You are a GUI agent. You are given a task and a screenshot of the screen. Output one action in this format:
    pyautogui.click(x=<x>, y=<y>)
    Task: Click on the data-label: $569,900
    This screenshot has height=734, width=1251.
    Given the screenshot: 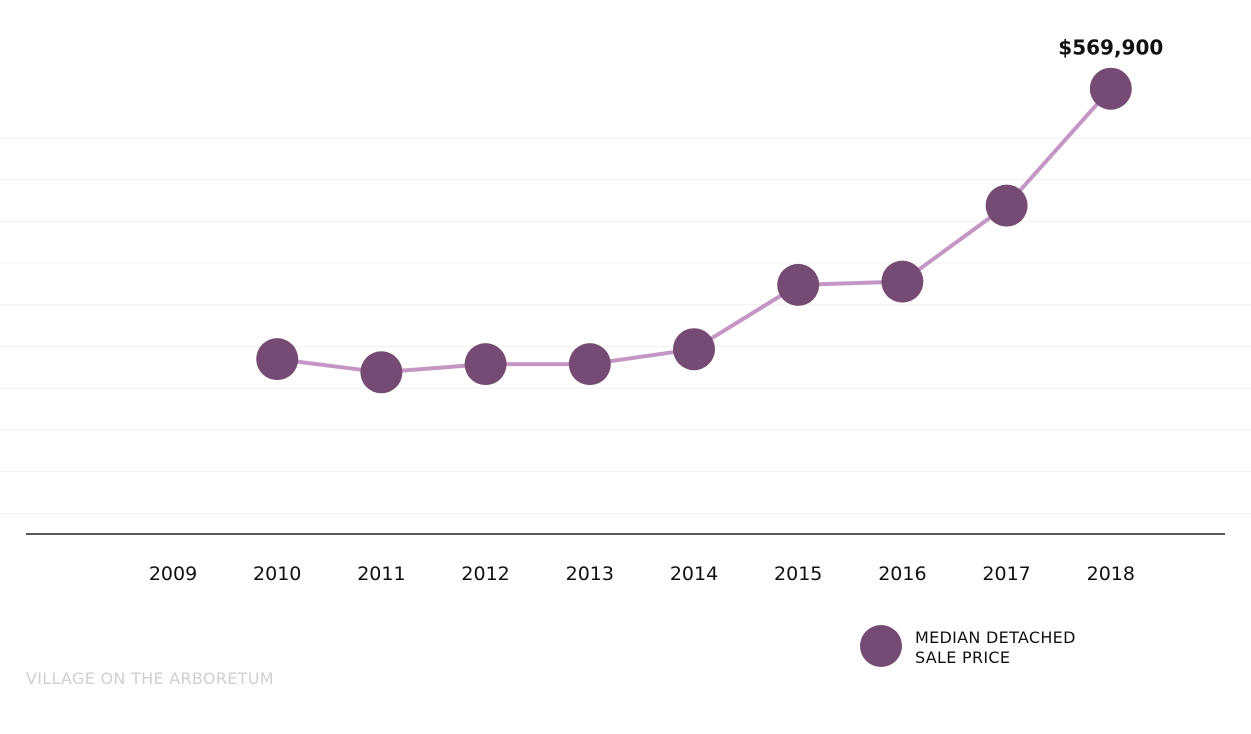 What is the action you would take?
    pyautogui.click(x=1110, y=48)
    